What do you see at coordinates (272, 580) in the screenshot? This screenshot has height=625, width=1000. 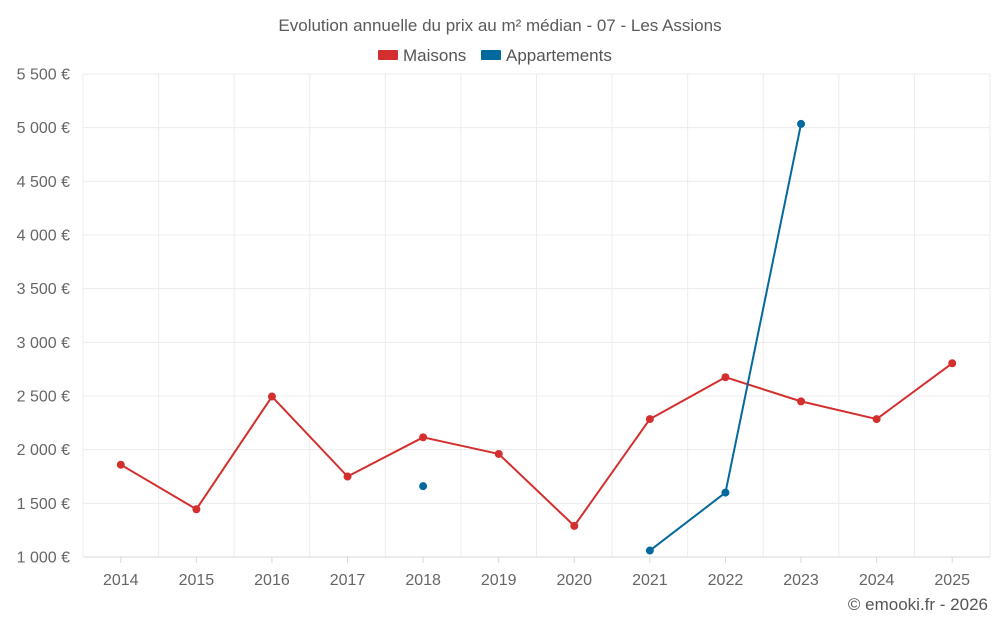 I see `x-tick-label: 2016` at bounding box center [272, 580].